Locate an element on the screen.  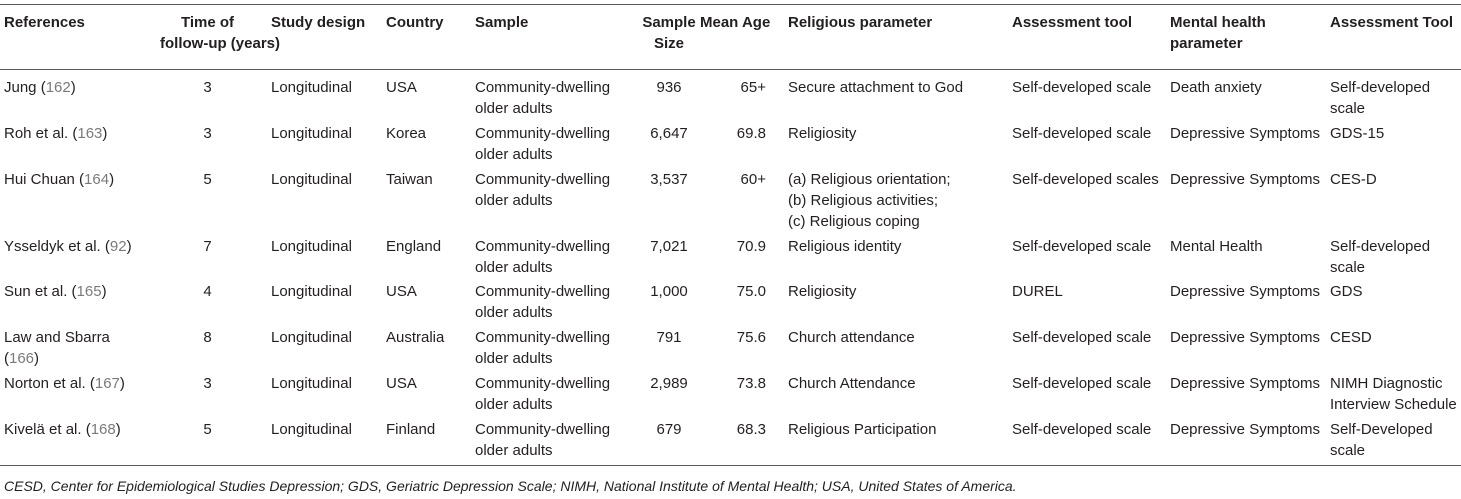
header-time: Time of follow-up (years) is located at coordinates (220, 33).